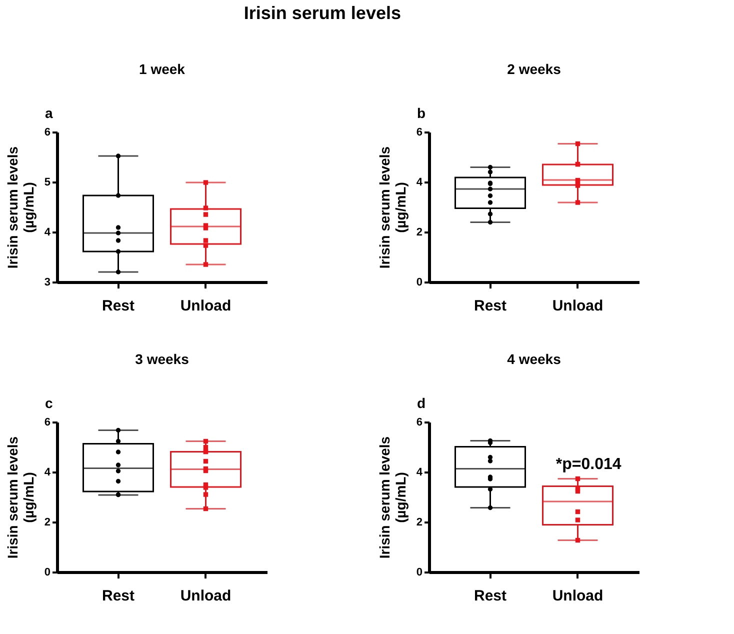 This screenshot has width=734, height=634. I want to click on y-tick-label: 5, so click(47, 182).